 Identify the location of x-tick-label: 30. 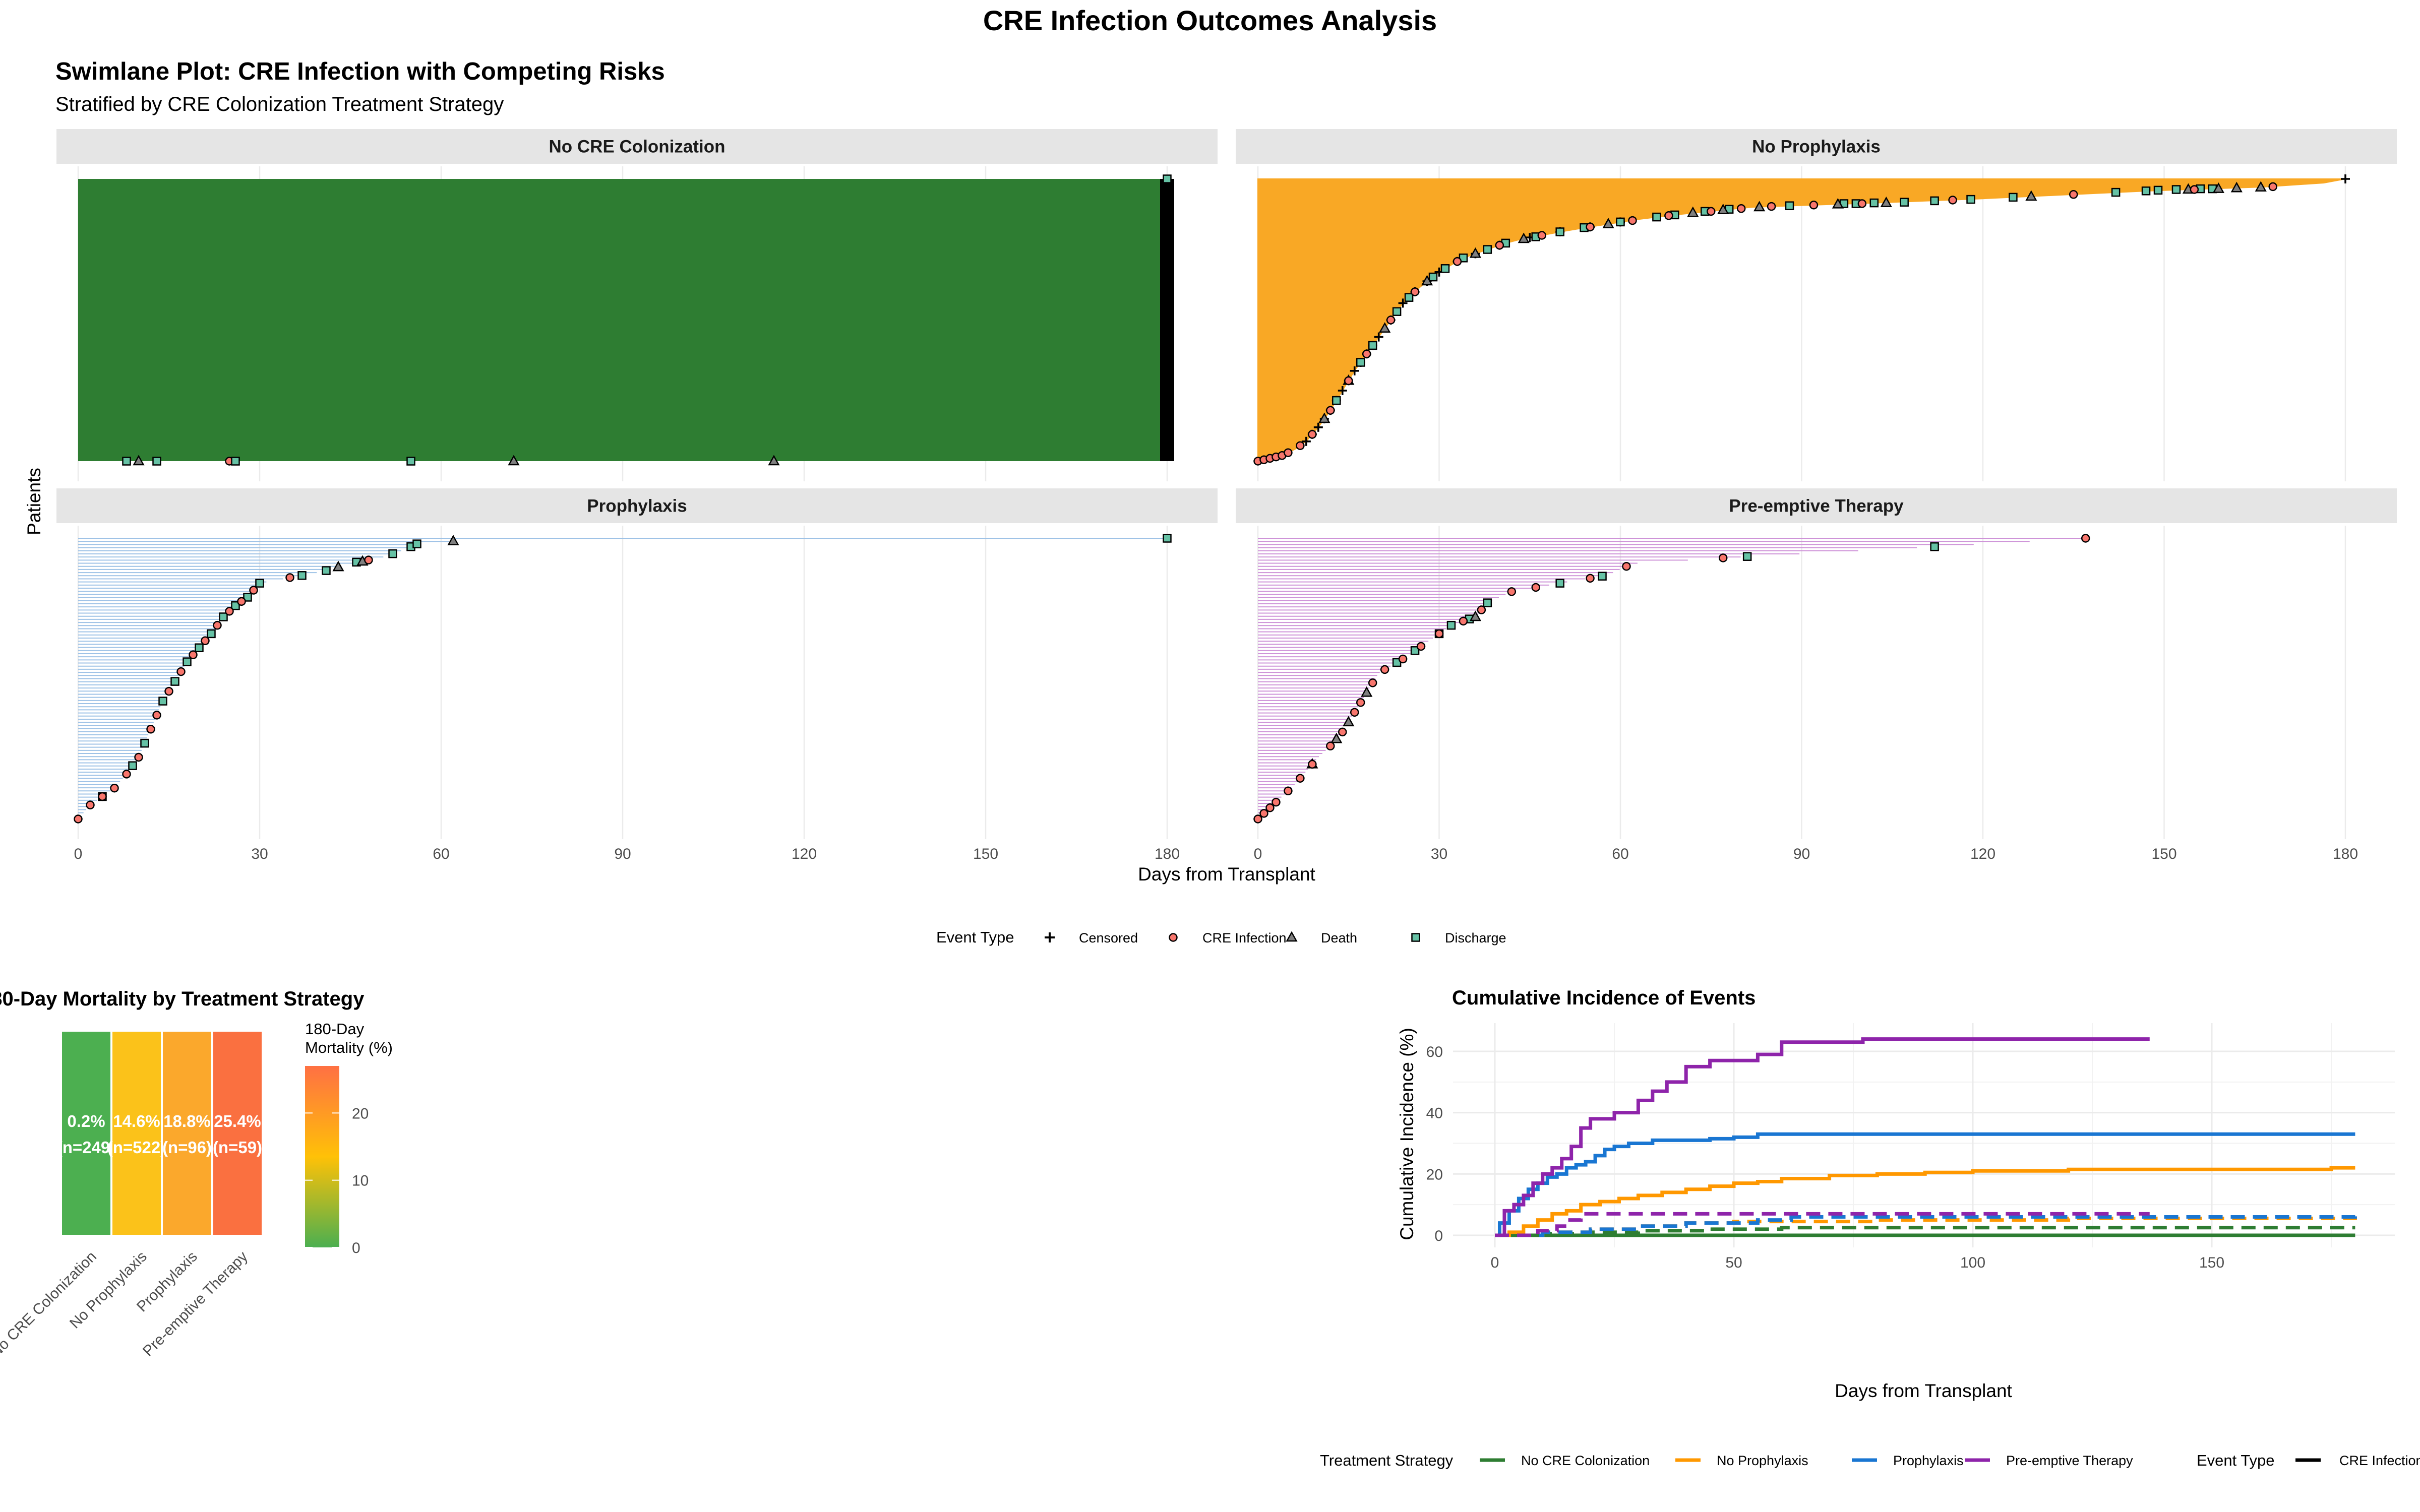
(1439, 854).